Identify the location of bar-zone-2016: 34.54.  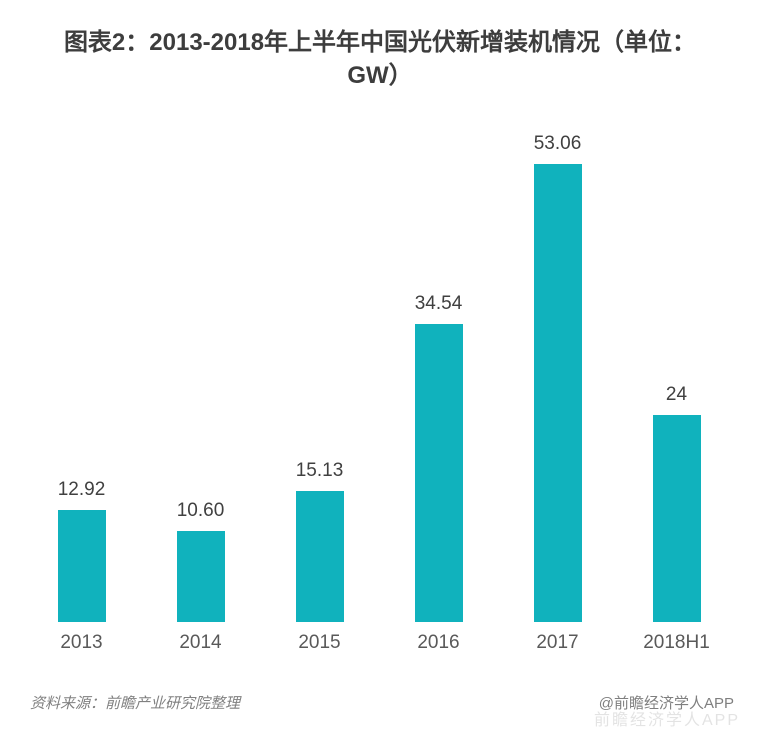
(438, 366).